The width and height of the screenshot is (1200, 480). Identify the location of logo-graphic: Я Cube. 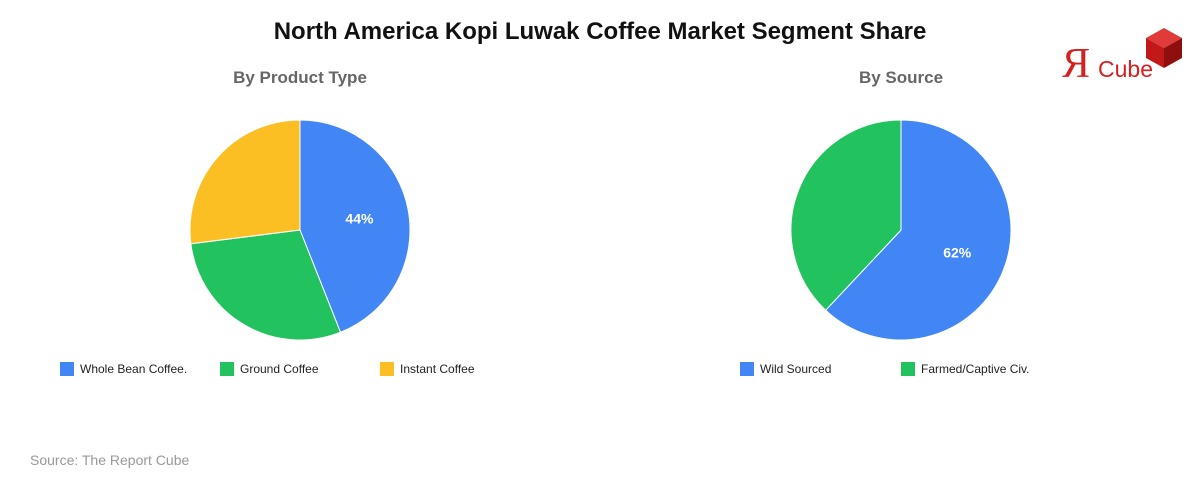
(1122, 57).